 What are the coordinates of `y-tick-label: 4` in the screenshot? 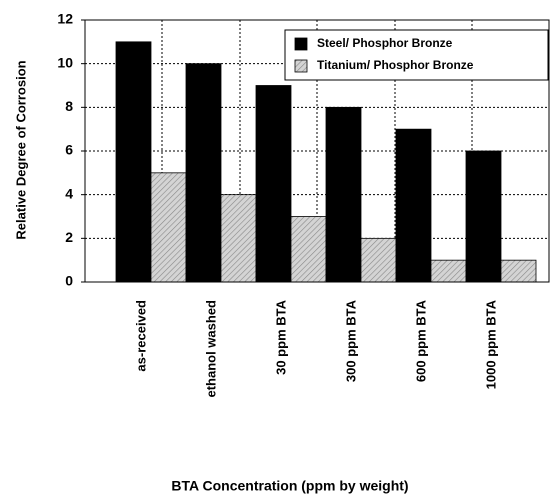 It's located at (69, 193).